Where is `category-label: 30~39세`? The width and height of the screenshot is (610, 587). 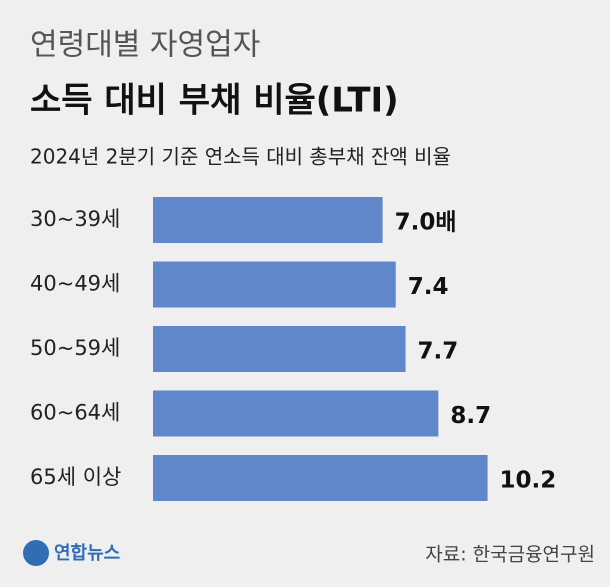 category-label: 30~39세 is located at coordinates (75, 219).